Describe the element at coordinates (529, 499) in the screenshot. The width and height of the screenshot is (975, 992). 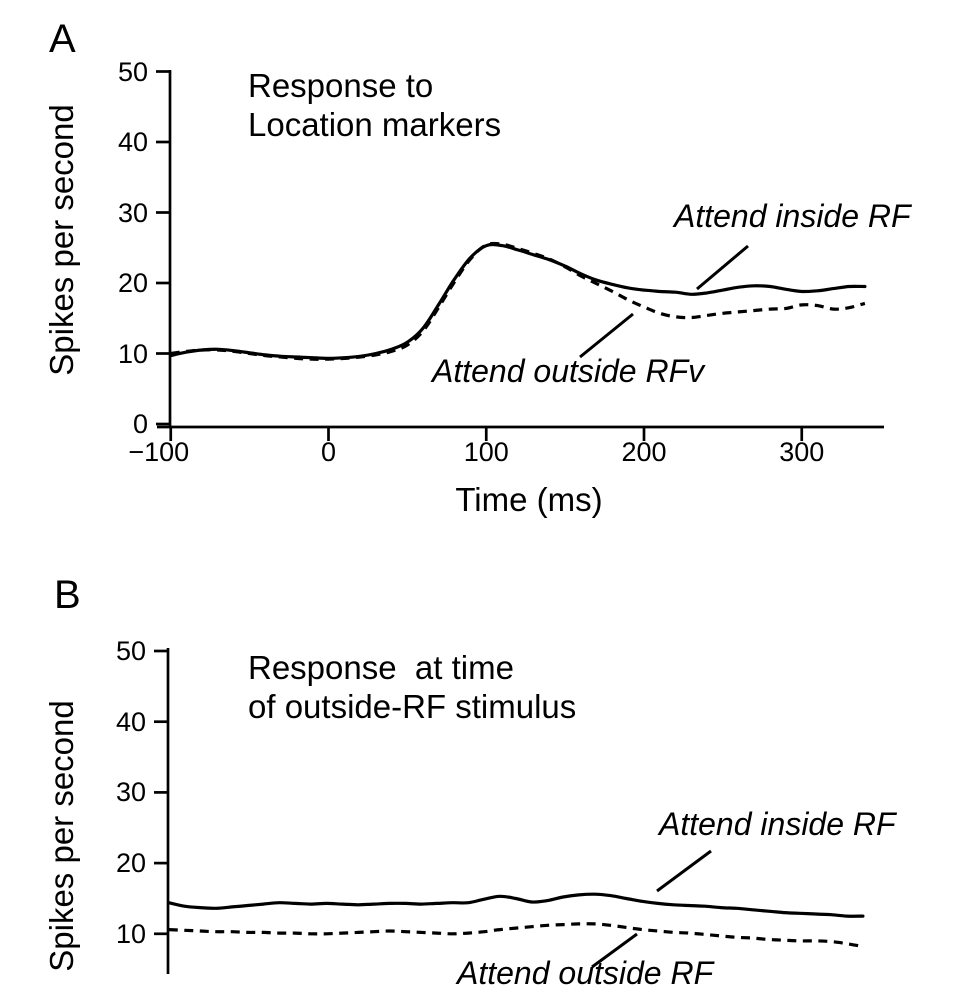
I see `panel-a-x-axis-label: Time (ms)` at that location.